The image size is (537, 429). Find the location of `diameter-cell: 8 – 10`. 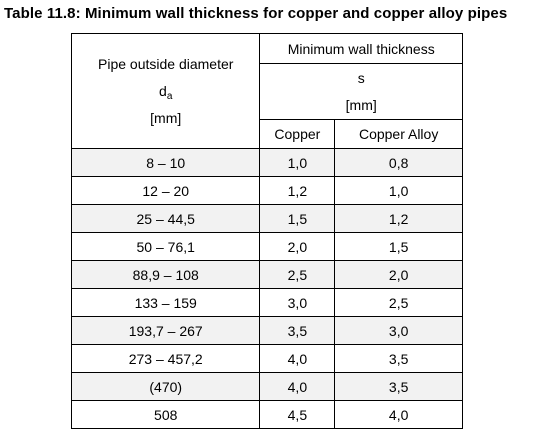

diameter-cell: 8 – 10 is located at coordinates (165, 162).